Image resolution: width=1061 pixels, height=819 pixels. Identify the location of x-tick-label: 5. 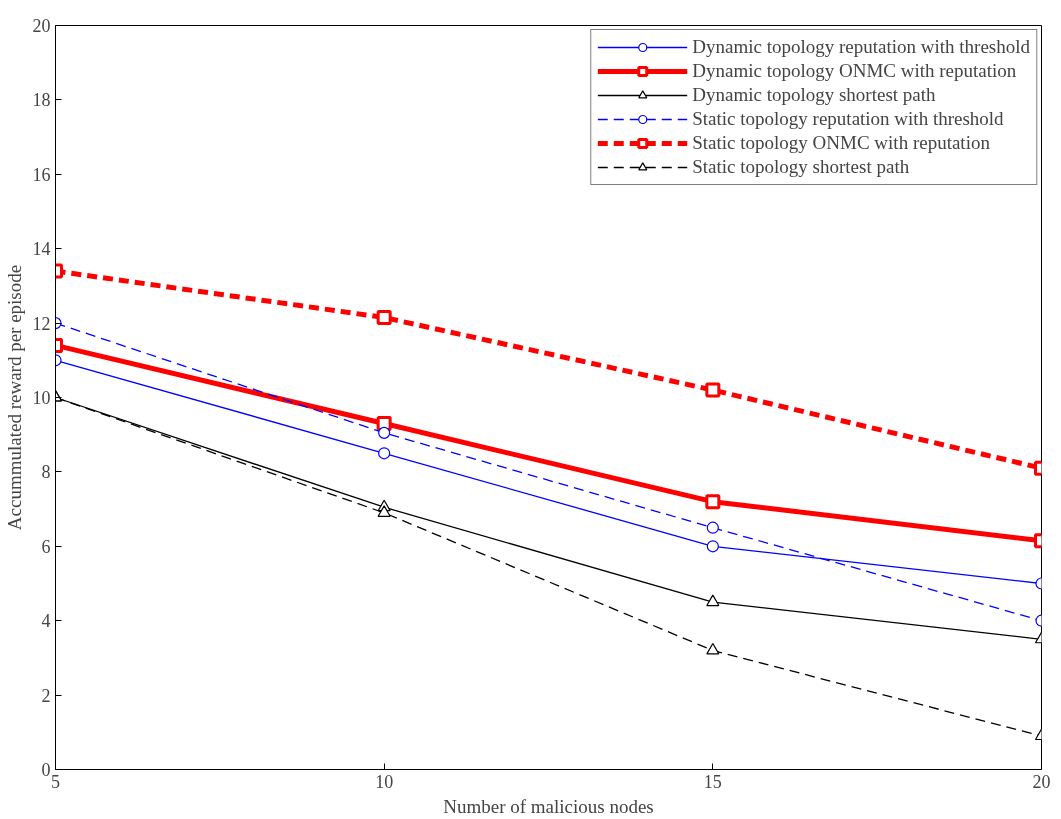
(55, 781).